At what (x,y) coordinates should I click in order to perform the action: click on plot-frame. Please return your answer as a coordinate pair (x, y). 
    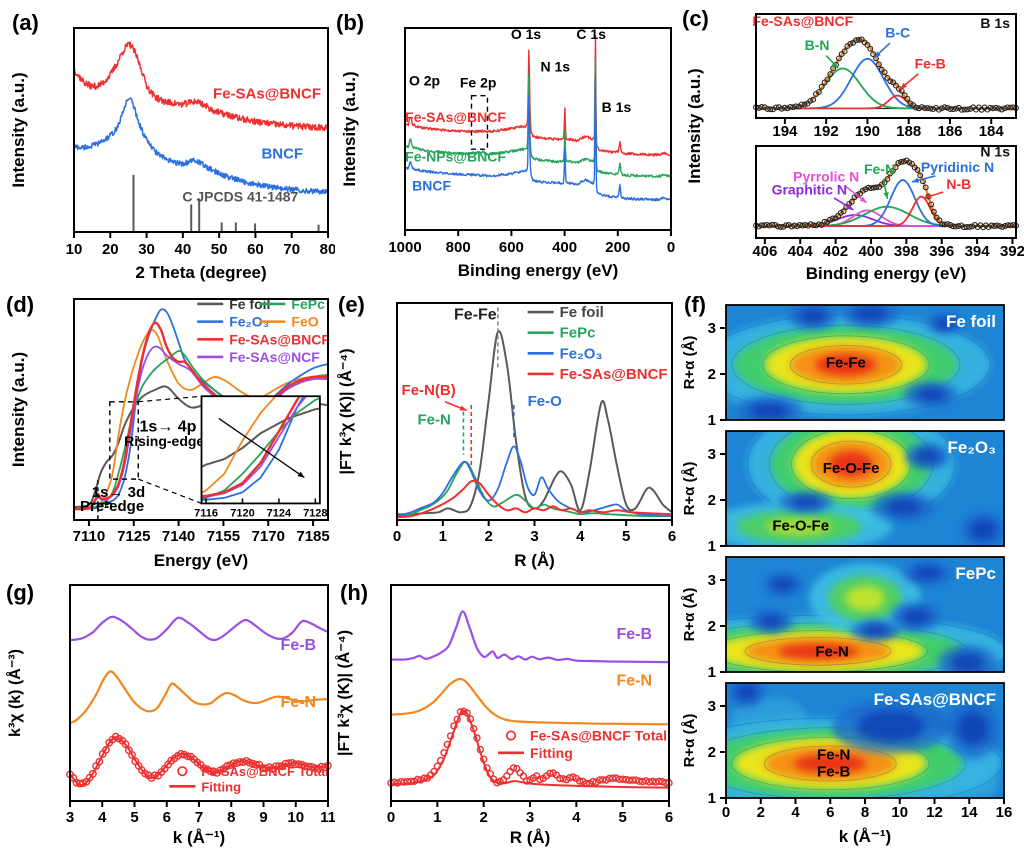
    Looking at the image, I should click on (865, 488).